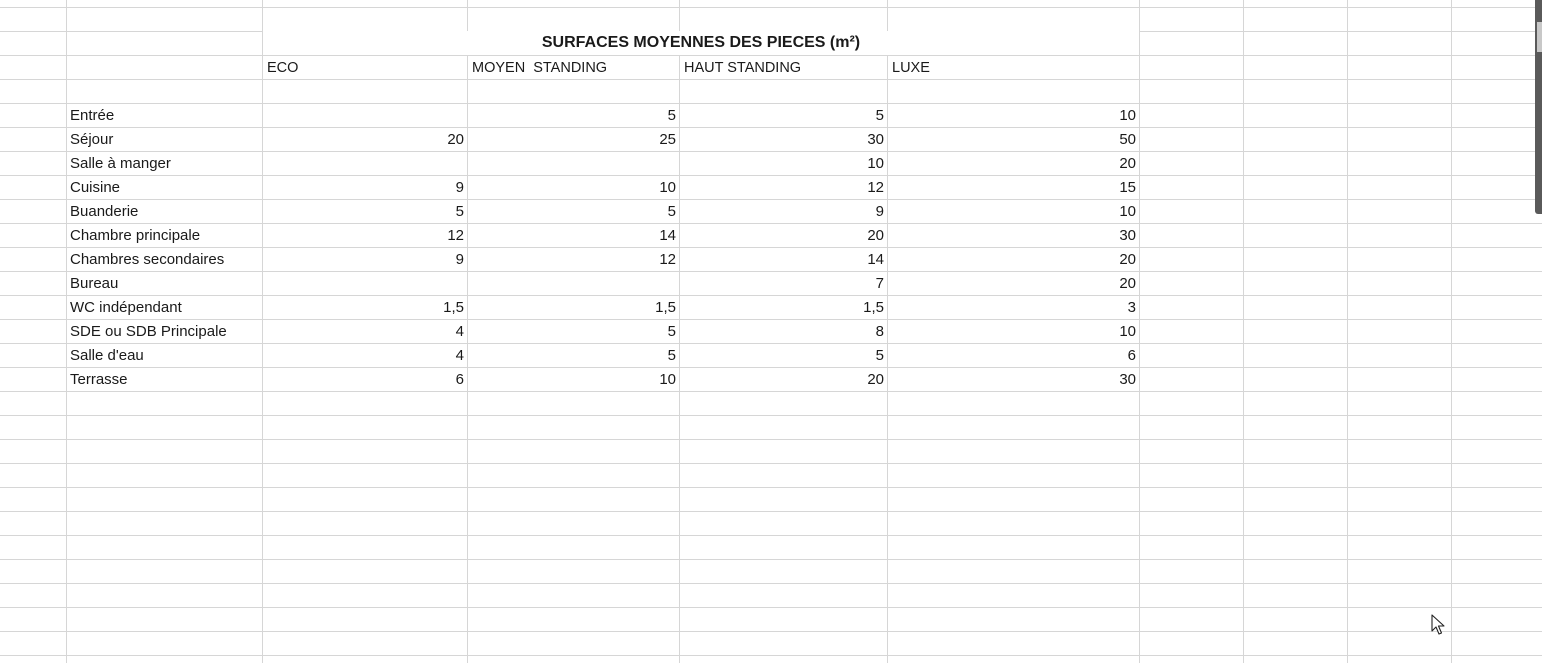 This screenshot has height=663, width=1542. Describe the element at coordinates (875, 187) in the screenshot. I see `value-cell-haut-standing: 12` at that location.